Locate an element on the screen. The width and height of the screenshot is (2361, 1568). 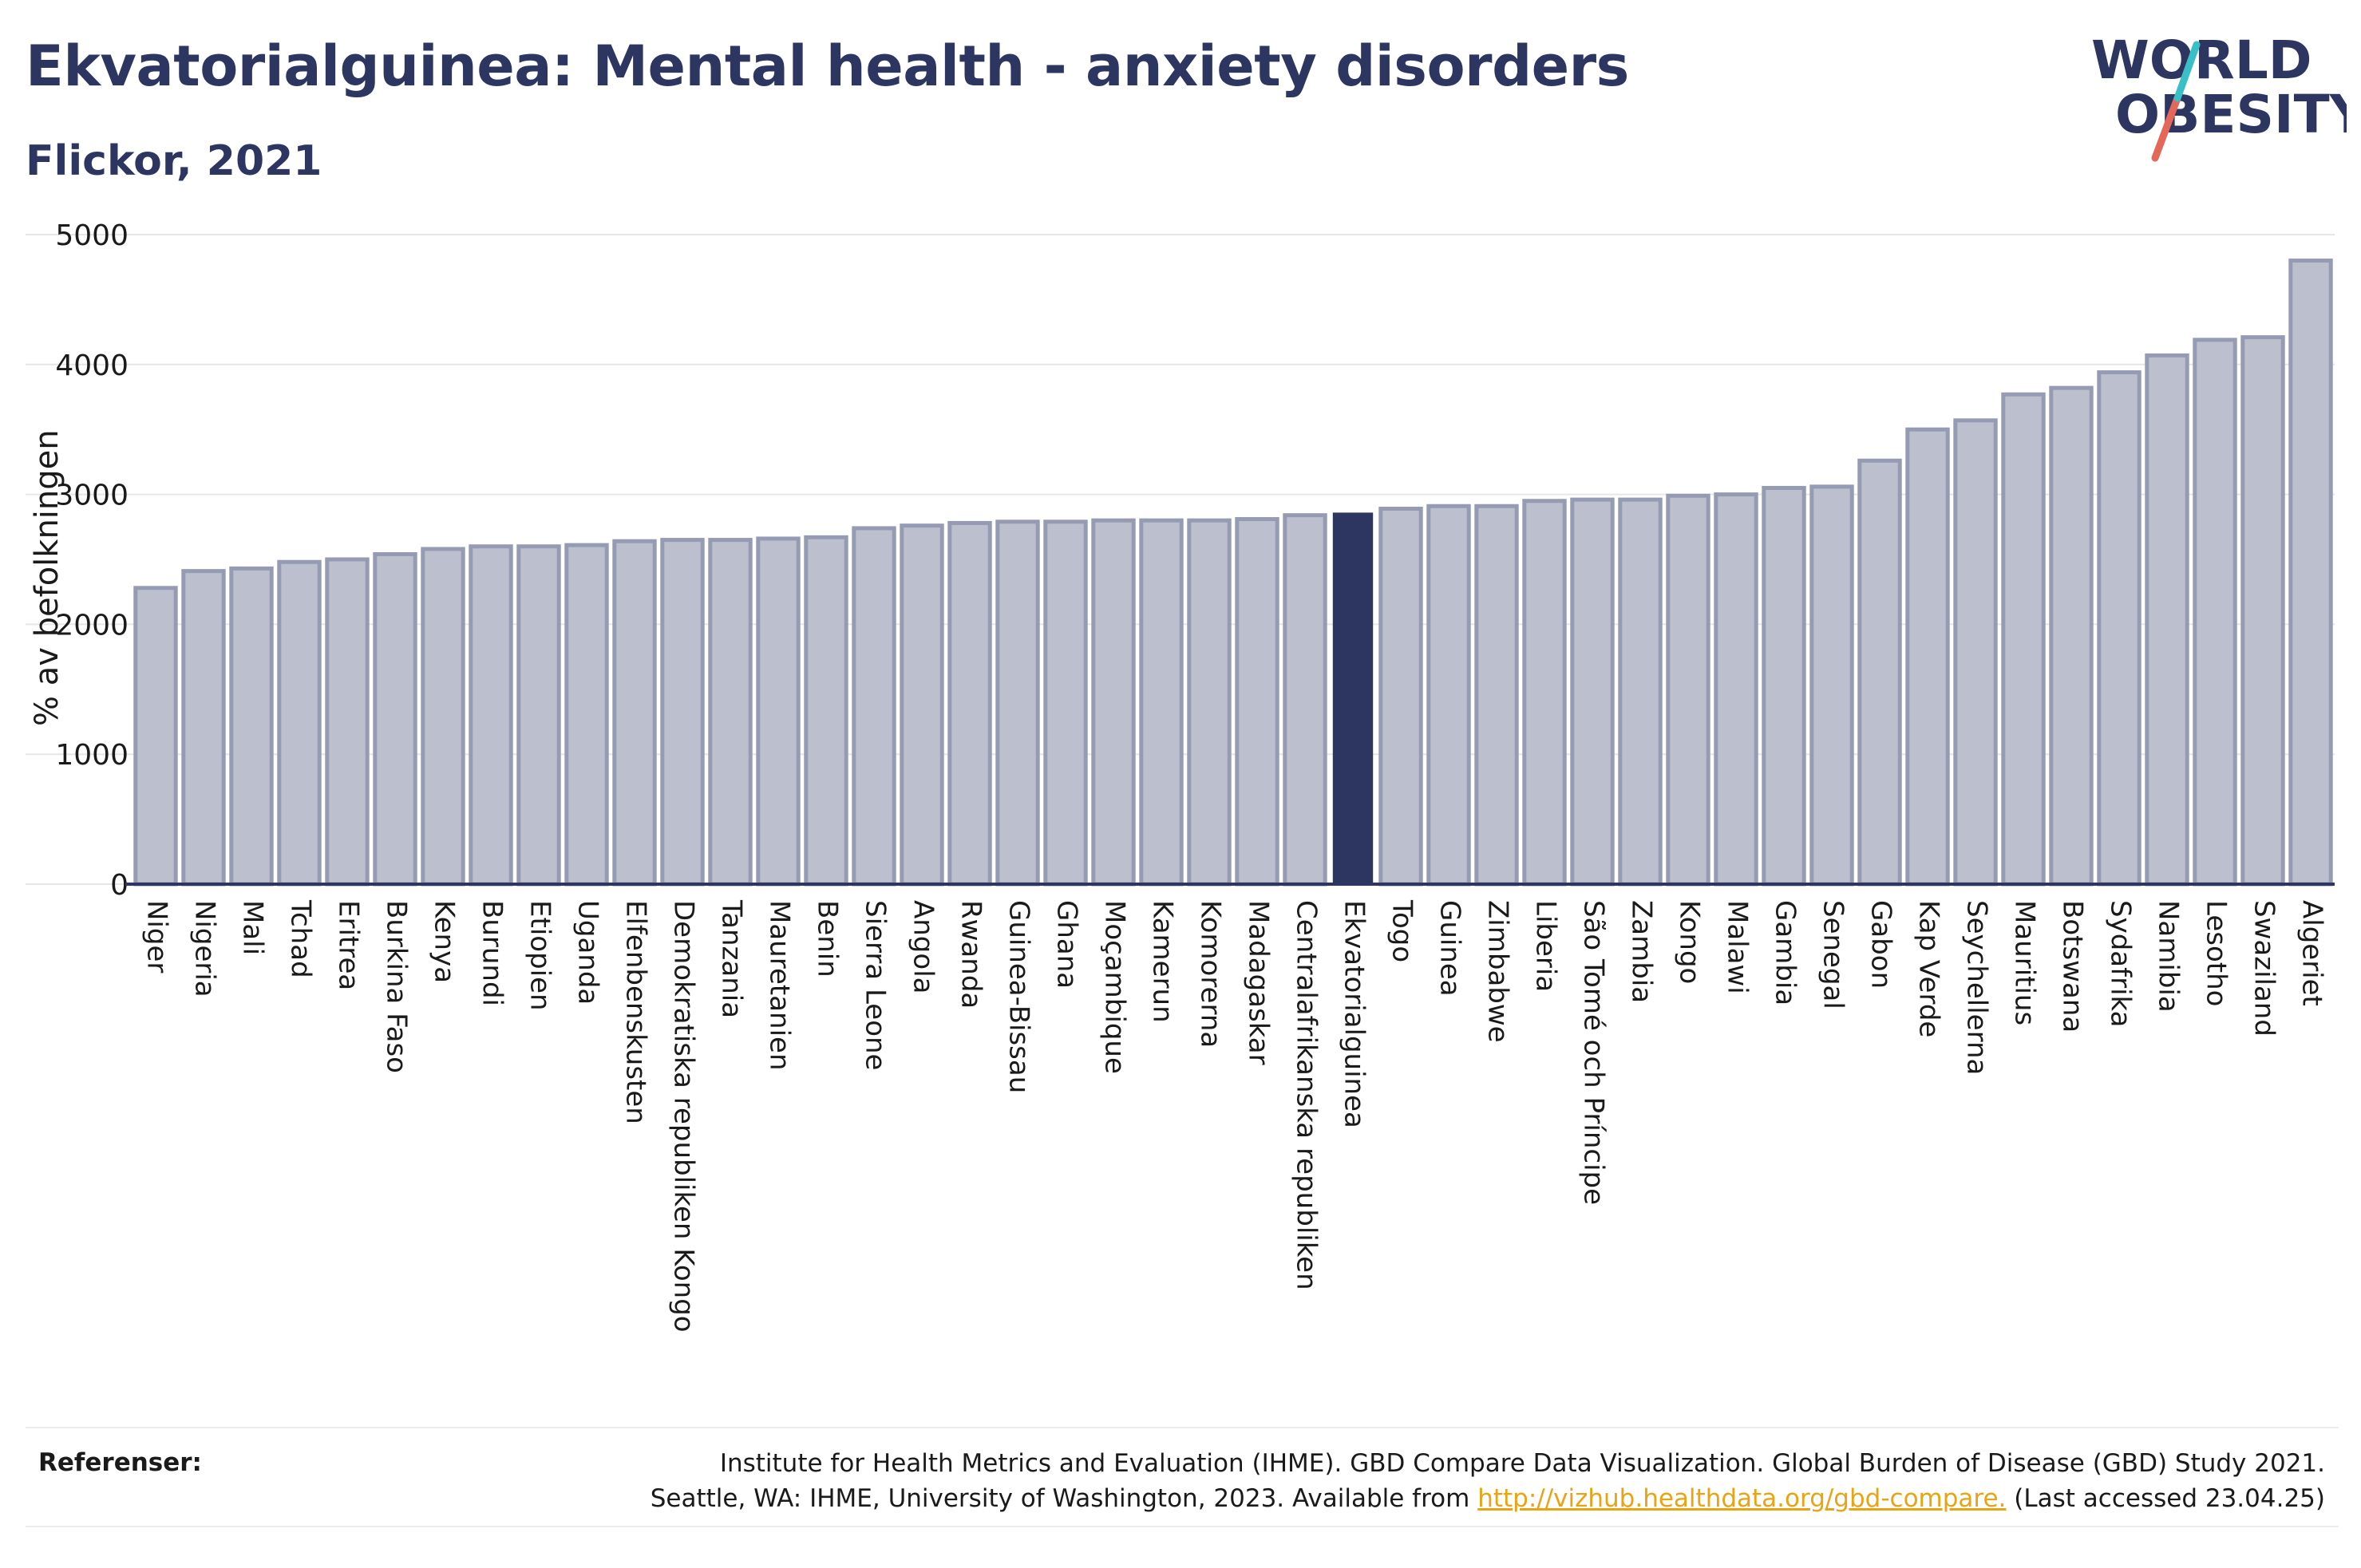
logo-line1: WORLD is located at coordinates (2201, 61).